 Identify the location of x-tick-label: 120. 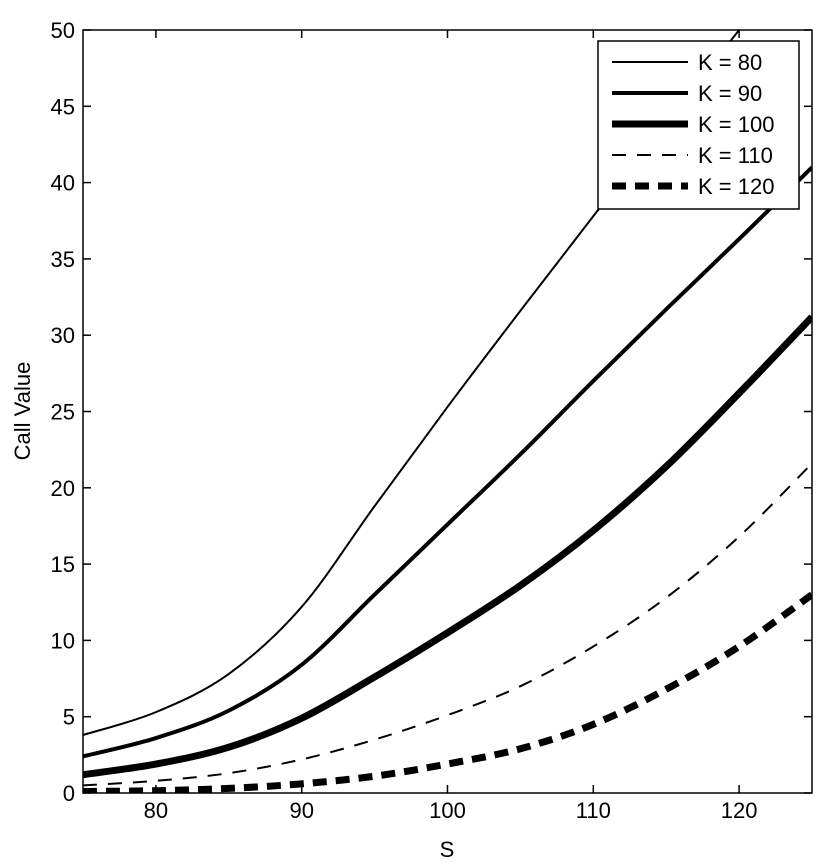
(739, 810).